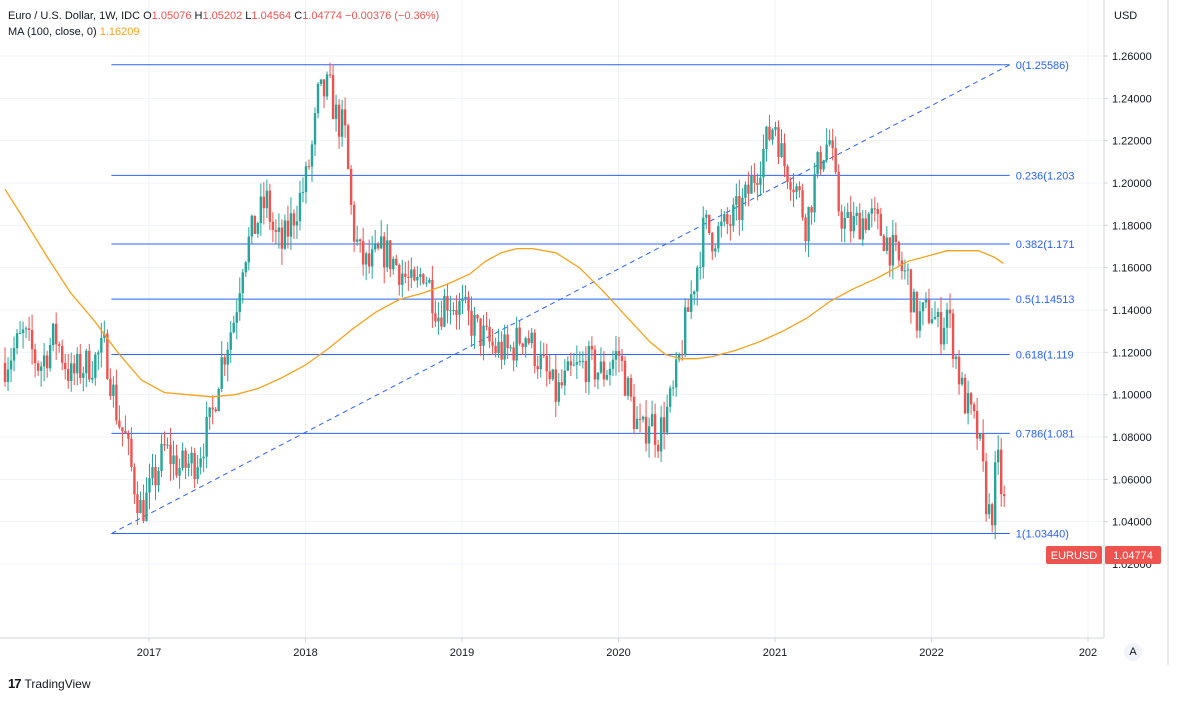 The height and width of the screenshot is (702, 1177). Describe the element at coordinates (1133, 652) in the screenshot. I see `auto-scale-button: A` at that location.